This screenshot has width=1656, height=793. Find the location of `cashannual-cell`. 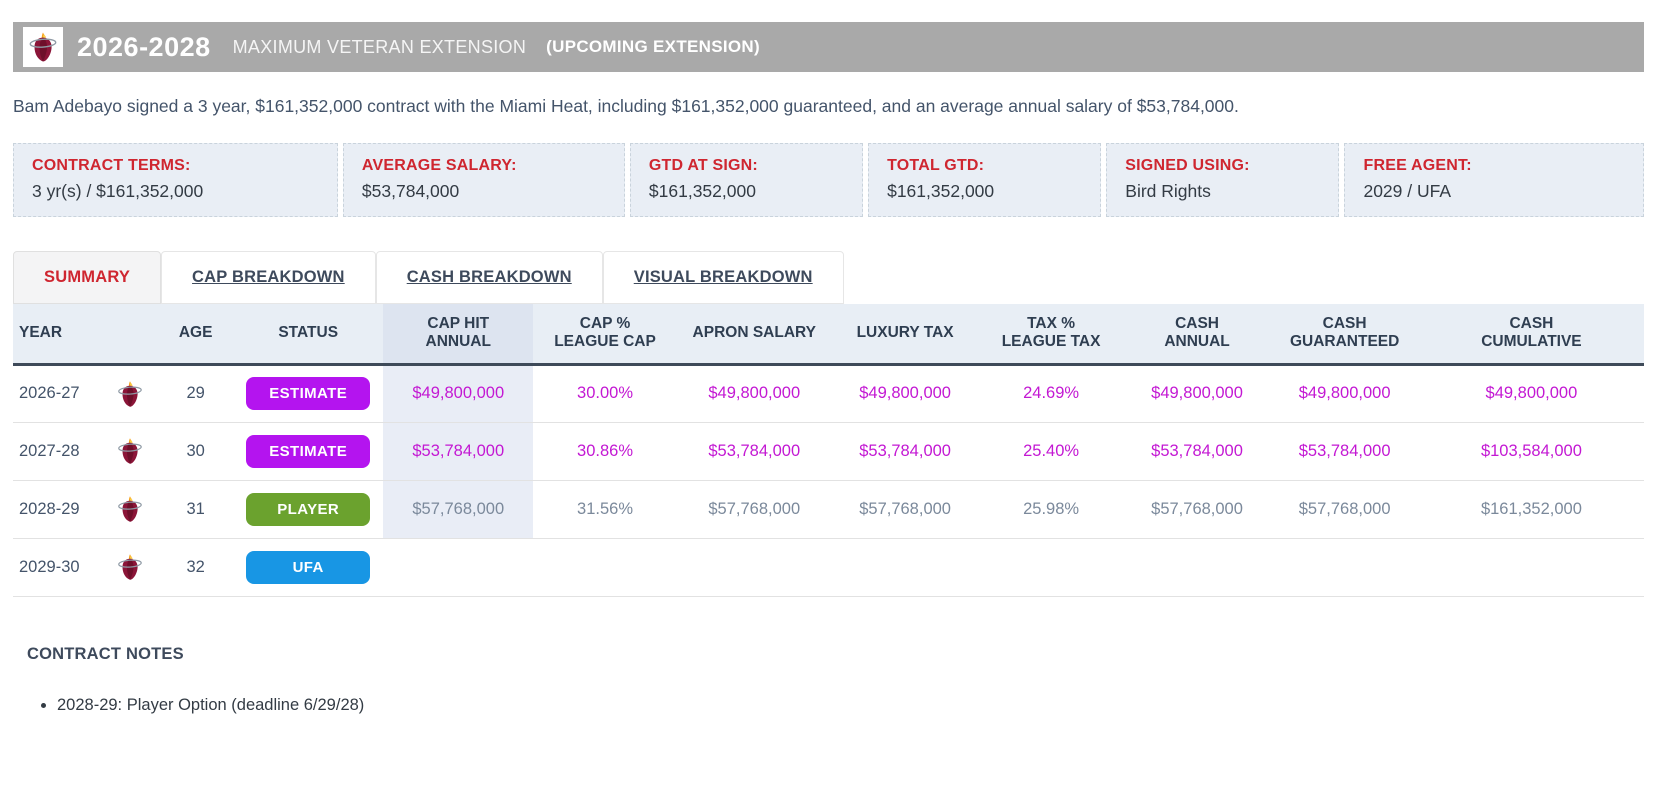

cashannual-cell is located at coordinates (1197, 567).